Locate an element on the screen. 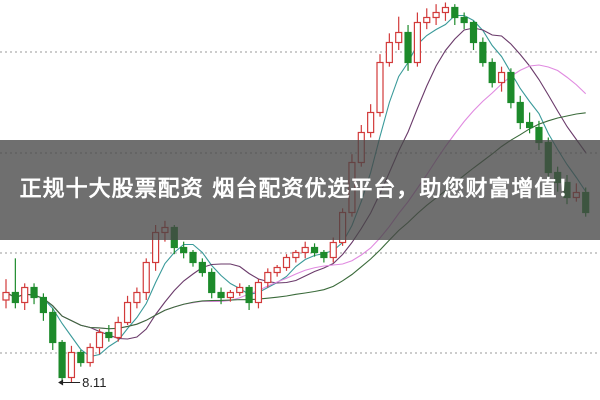 The width and height of the screenshot is (600, 400). article-title: 正规十大股票配资 烟台配资优选平台，助您财富增值！ is located at coordinates (300, 189).